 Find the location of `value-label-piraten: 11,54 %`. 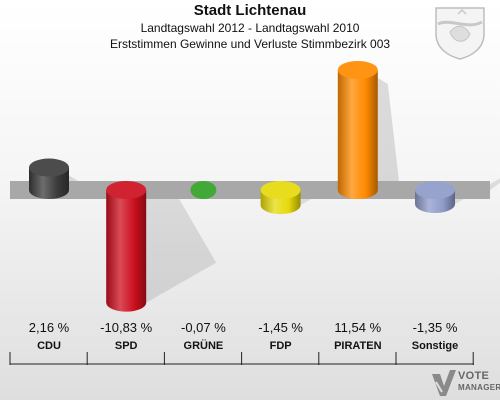

value-label-piraten: 11,54 % is located at coordinates (357, 327).